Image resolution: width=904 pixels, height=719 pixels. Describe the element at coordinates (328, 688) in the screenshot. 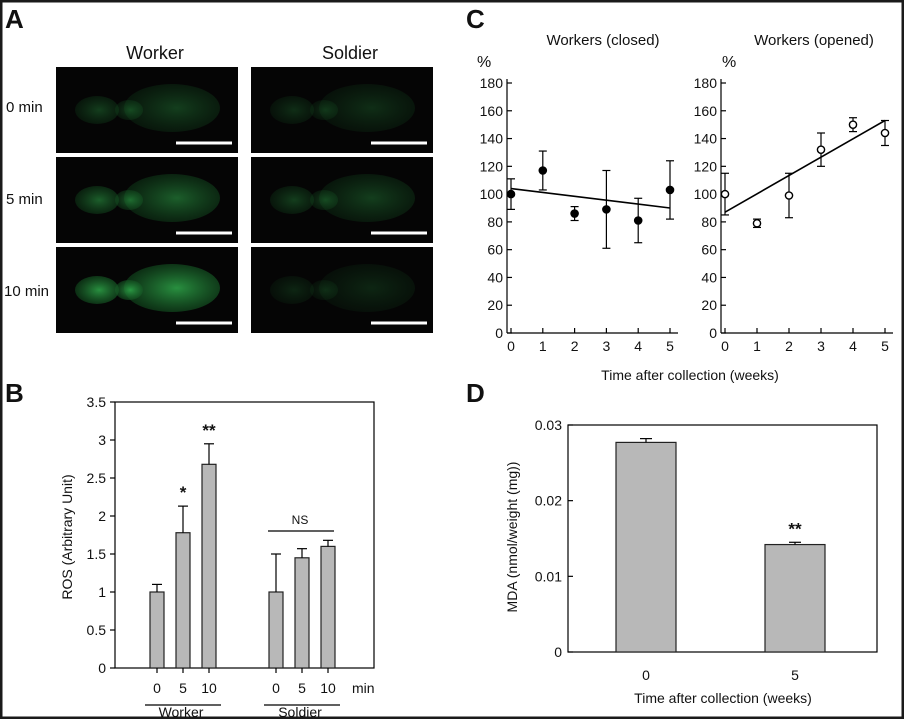

I see `ros-x-tick-label: 10` at that location.